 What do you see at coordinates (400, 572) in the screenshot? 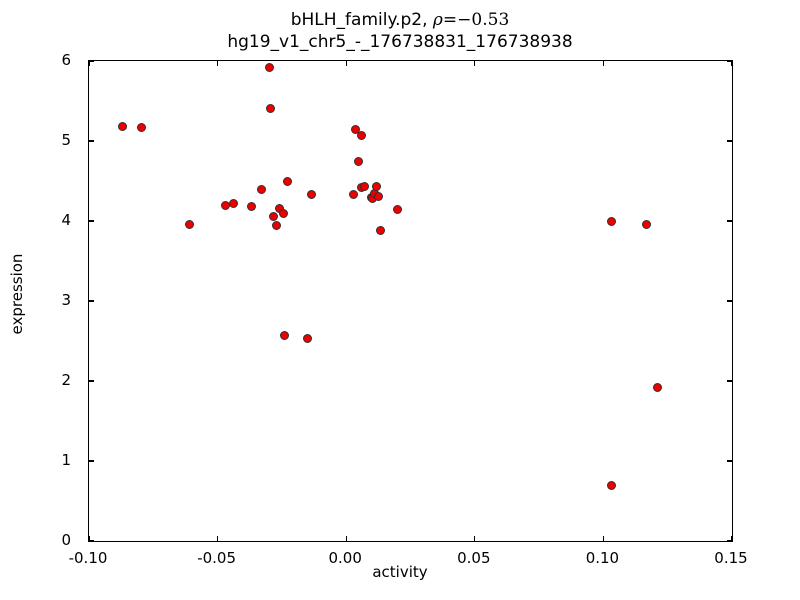
I see `x-axis-label: activity` at bounding box center [400, 572].